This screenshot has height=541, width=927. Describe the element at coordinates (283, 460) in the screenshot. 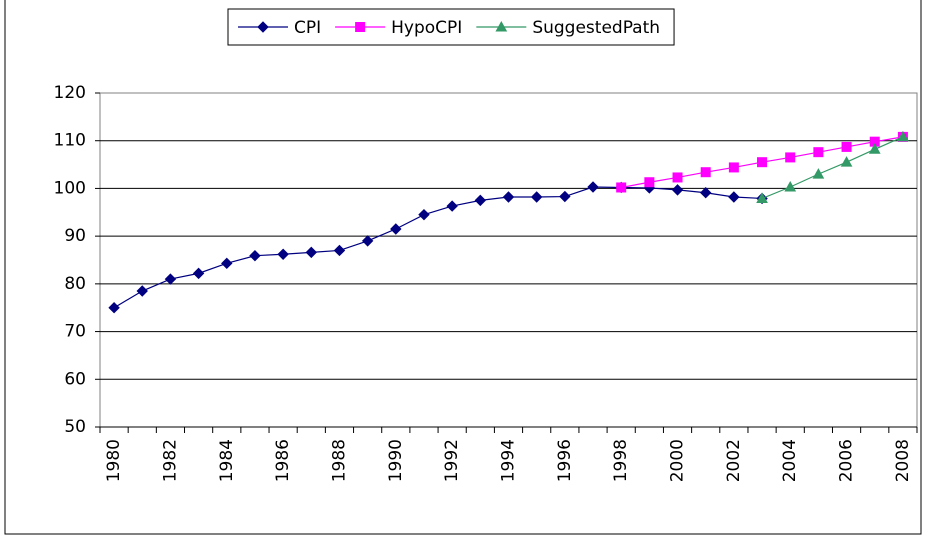

I see `x-tick-label: 1986` at that location.